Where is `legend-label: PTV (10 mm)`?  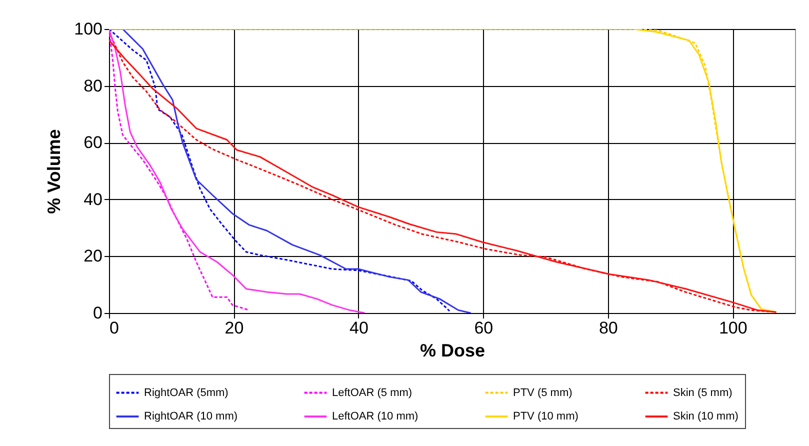 legend-label: PTV (10 mm) is located at coordinates (545, 416).